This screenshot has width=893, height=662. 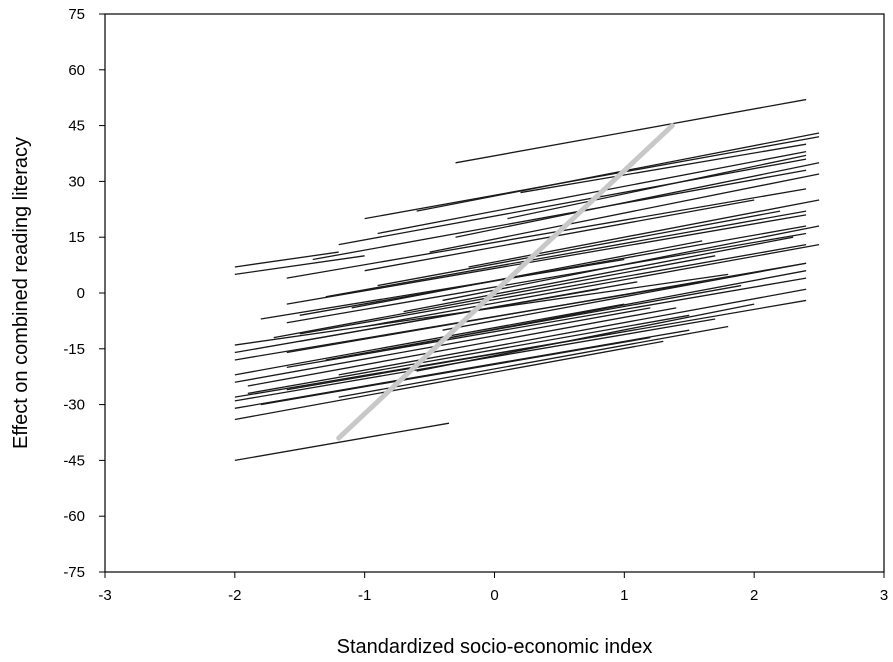 I want to click on x-tick-label: 0, so click(x=494, y=595).